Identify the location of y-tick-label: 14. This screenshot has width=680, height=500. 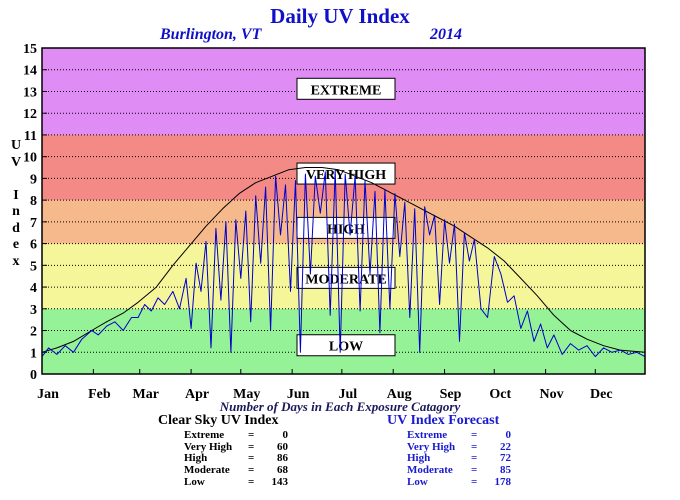
(30, 71).